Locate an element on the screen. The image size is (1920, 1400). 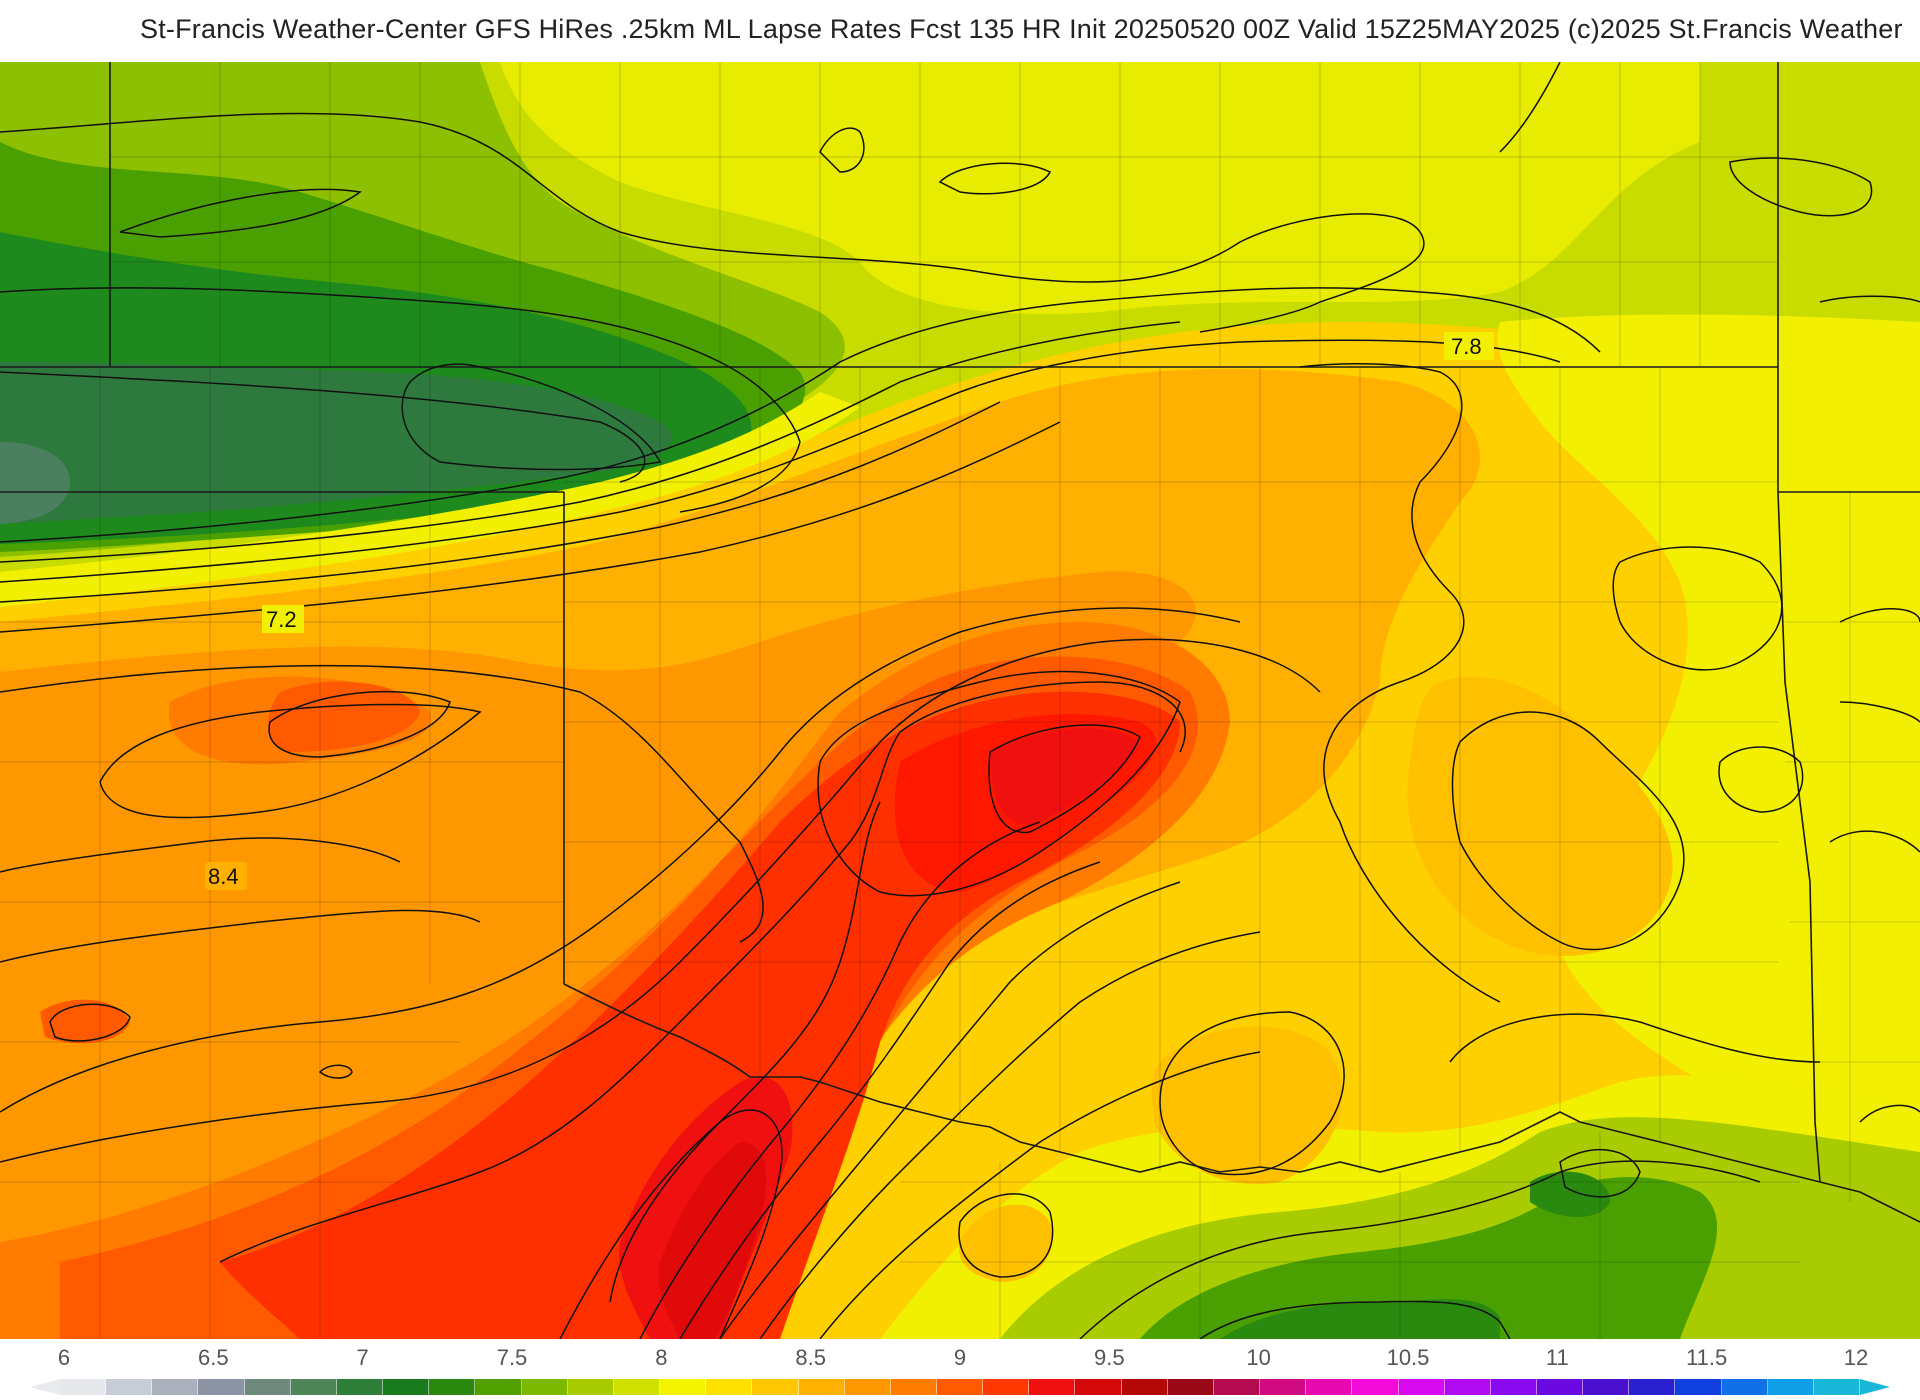
colorbar-tick-label: 7.5 is located at coordinates (512, 1357).